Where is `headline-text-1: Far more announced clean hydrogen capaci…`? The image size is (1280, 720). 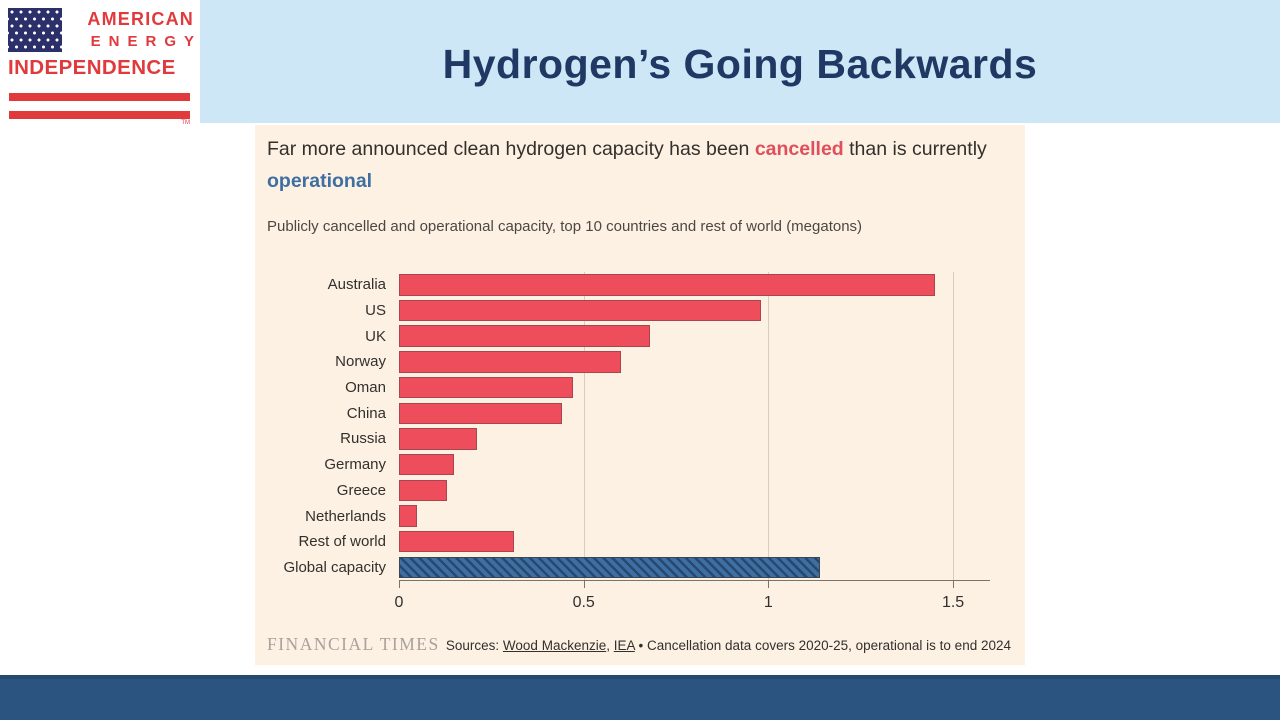
headline-text-1: Far more announced clean hydrogen capaci… is located at coordinates (511, 149).